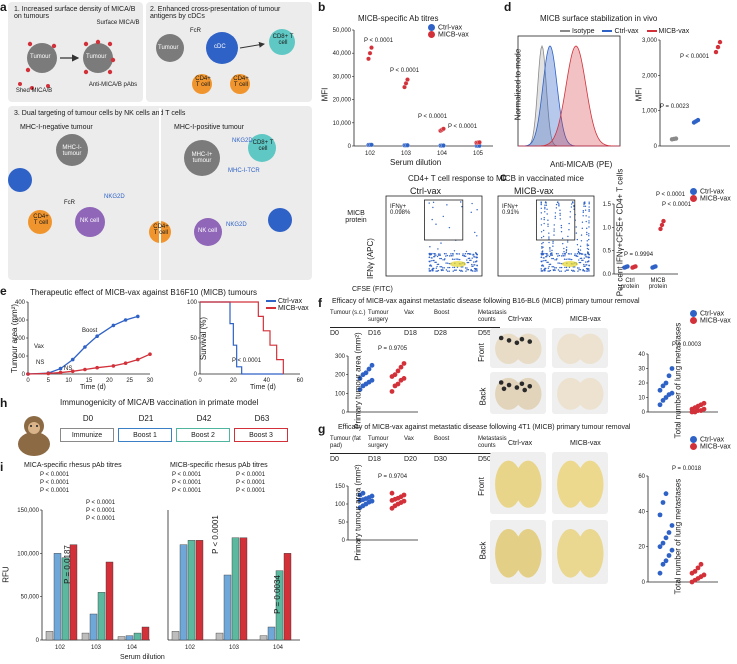 The image size is (737, 664). What do you see at coordinates (266, 381) in the screenshot?
I see `x-tick-label: 40` at bounding box center [266, 381].